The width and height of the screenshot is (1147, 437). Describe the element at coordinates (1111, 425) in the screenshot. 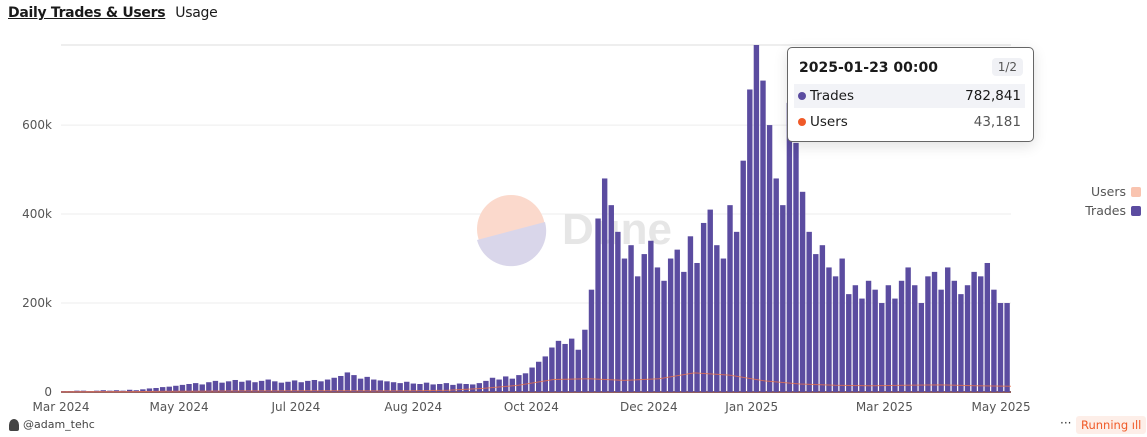

I see `running-status-badge: Running ıll` at that location.